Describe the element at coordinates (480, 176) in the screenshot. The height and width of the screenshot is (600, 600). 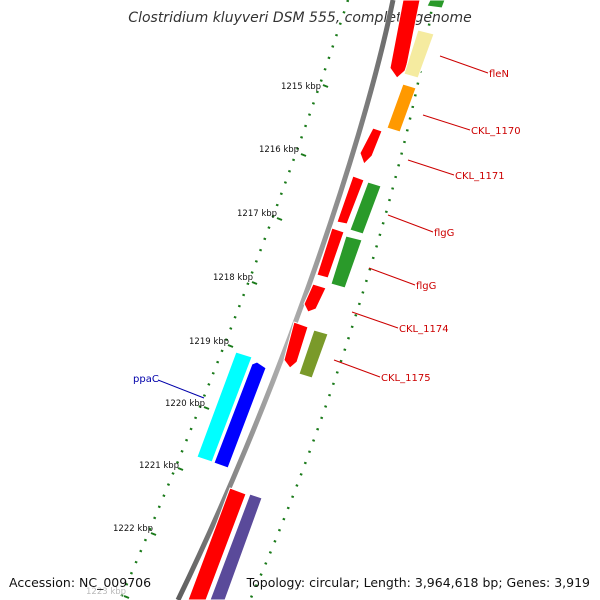
I see `gene-label-CKL_1171: CKL_1171` at that location.